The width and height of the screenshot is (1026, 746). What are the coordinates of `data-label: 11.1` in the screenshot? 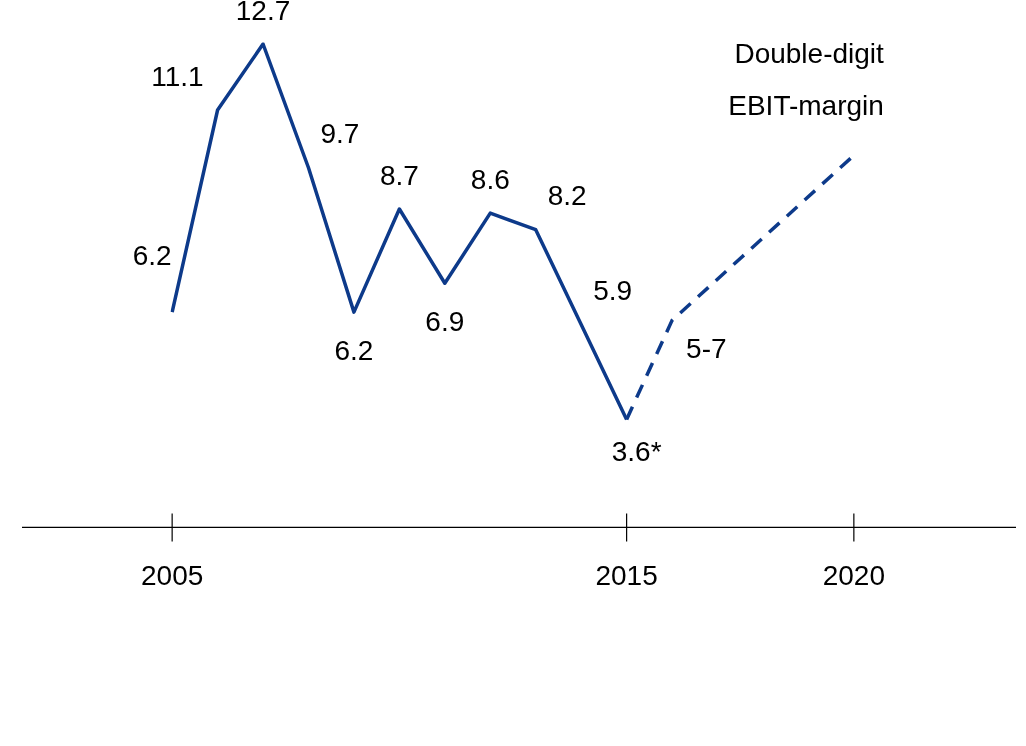 It's located at (177, 76).